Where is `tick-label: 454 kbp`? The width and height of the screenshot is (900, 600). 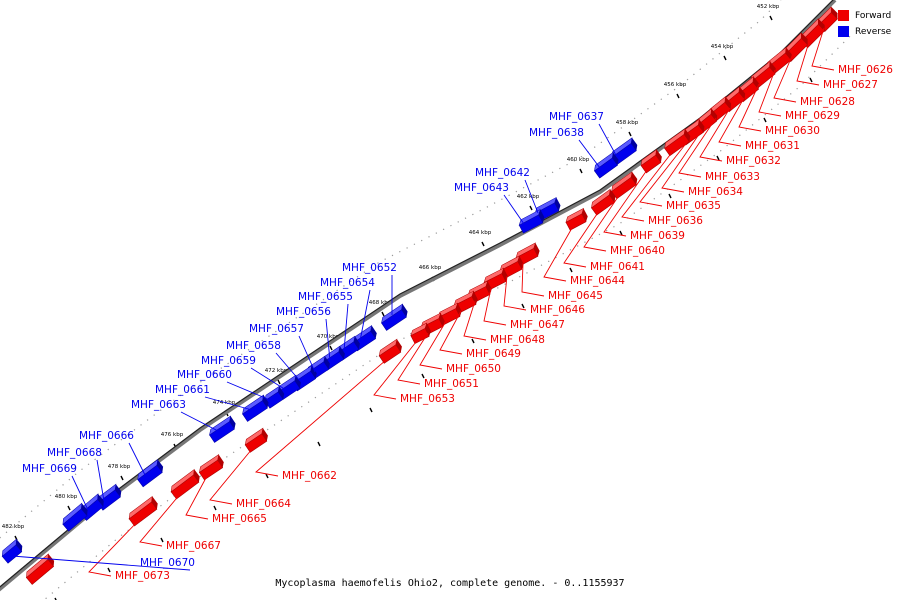
tick-label: 454 kbp is located at coordinates (722, 47).